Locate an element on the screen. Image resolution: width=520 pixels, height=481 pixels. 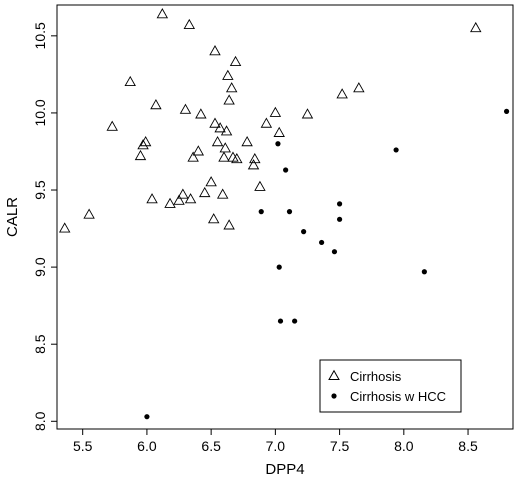
y-tick-label: 8.5 is located at coordinates (40, 344).